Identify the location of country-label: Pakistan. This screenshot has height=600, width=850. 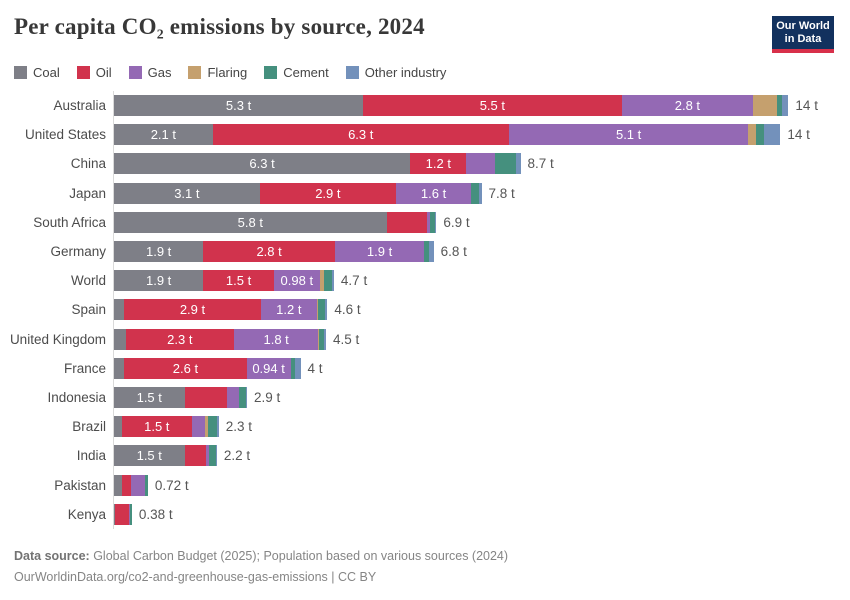
(80, 485).